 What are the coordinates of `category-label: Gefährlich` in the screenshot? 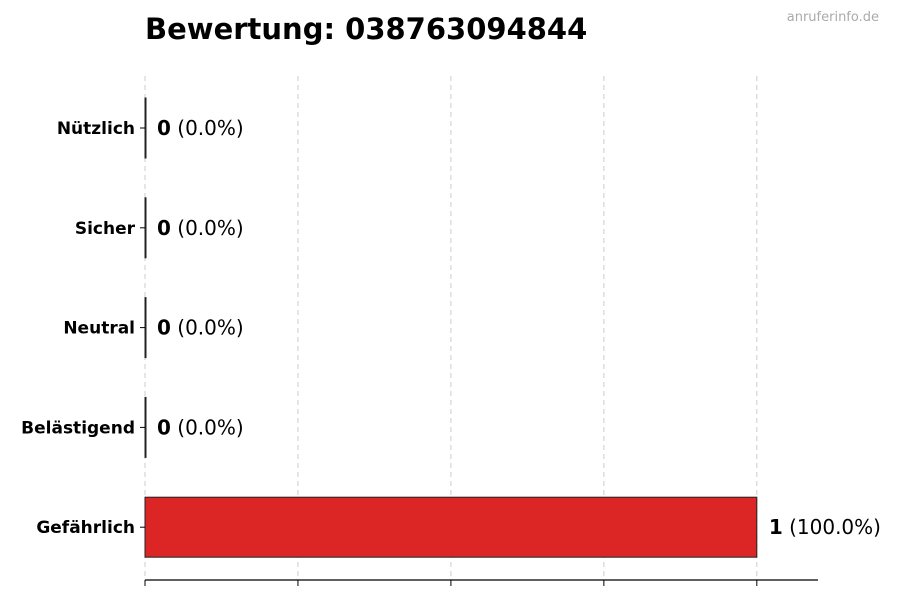 It's located at (85, 528).